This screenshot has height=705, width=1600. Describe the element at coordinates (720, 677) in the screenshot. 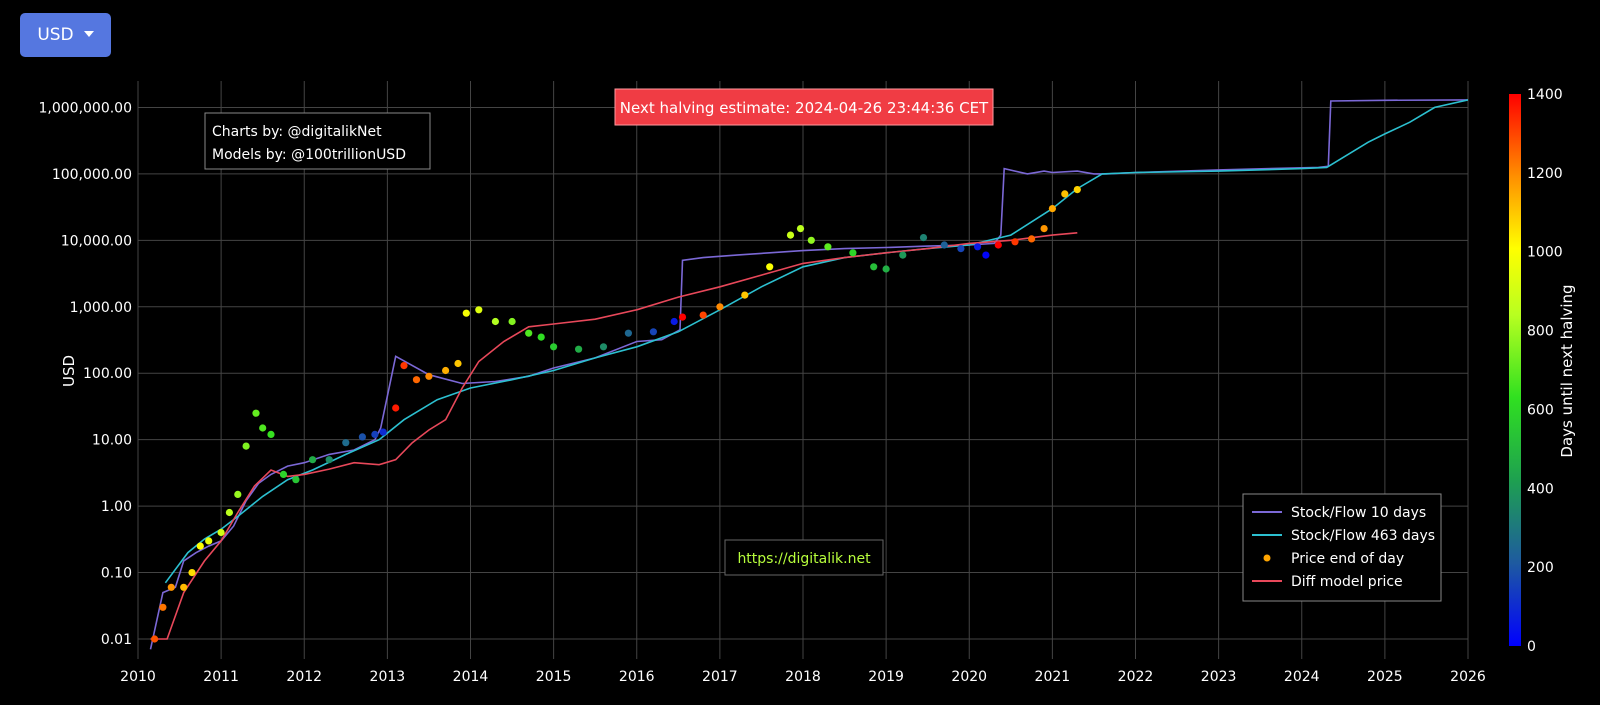

I see `x-tick-label: 2017` at that location.